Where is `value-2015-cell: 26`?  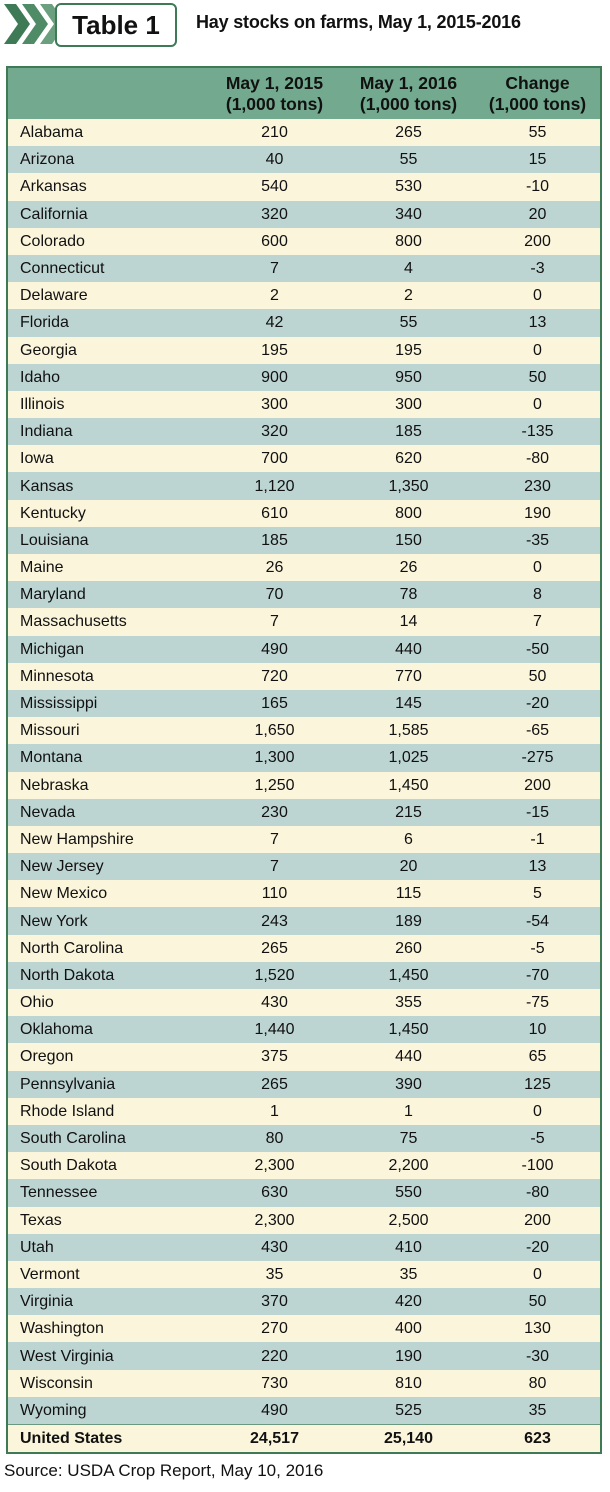
value-2015-cell: 26 is located at coordinates (274, 568).